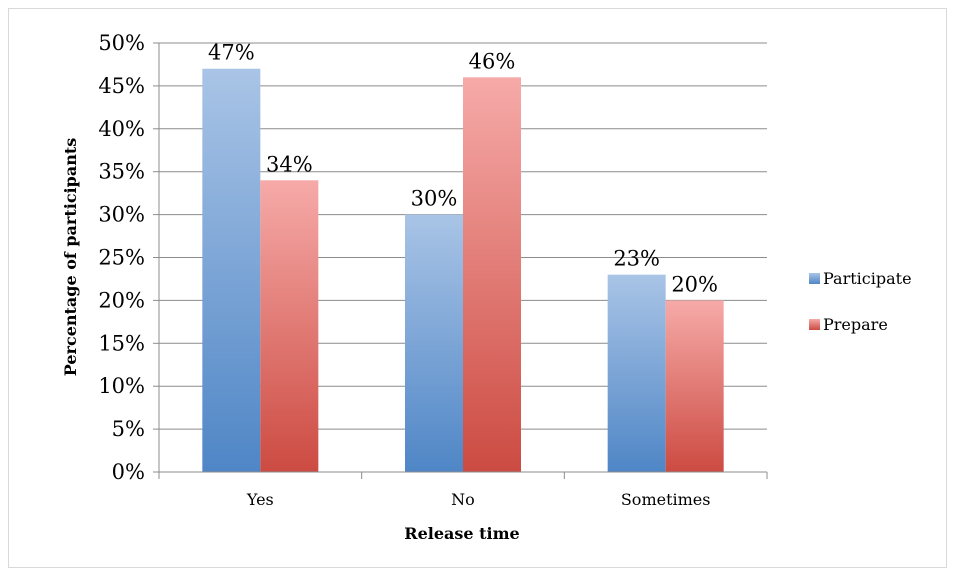 Image resolution: width=958 pixels, height=579 pixels. What do you see at coordinates (814, 278) in the screenshot?
I see `legend-swatch-participate` at bounding box center [814, 278].